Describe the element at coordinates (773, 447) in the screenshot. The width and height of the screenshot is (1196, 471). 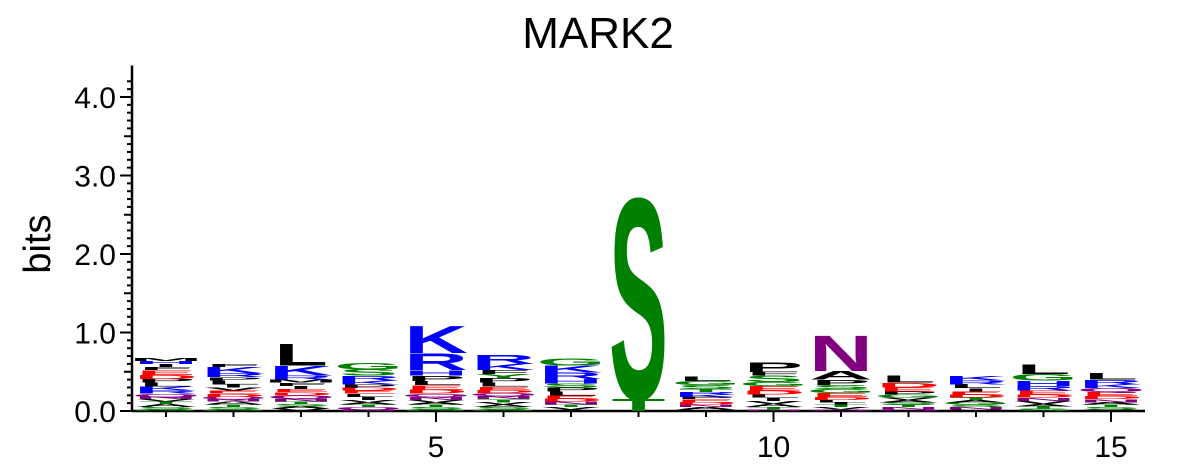
I see `x-tick-label: 10` at that location.